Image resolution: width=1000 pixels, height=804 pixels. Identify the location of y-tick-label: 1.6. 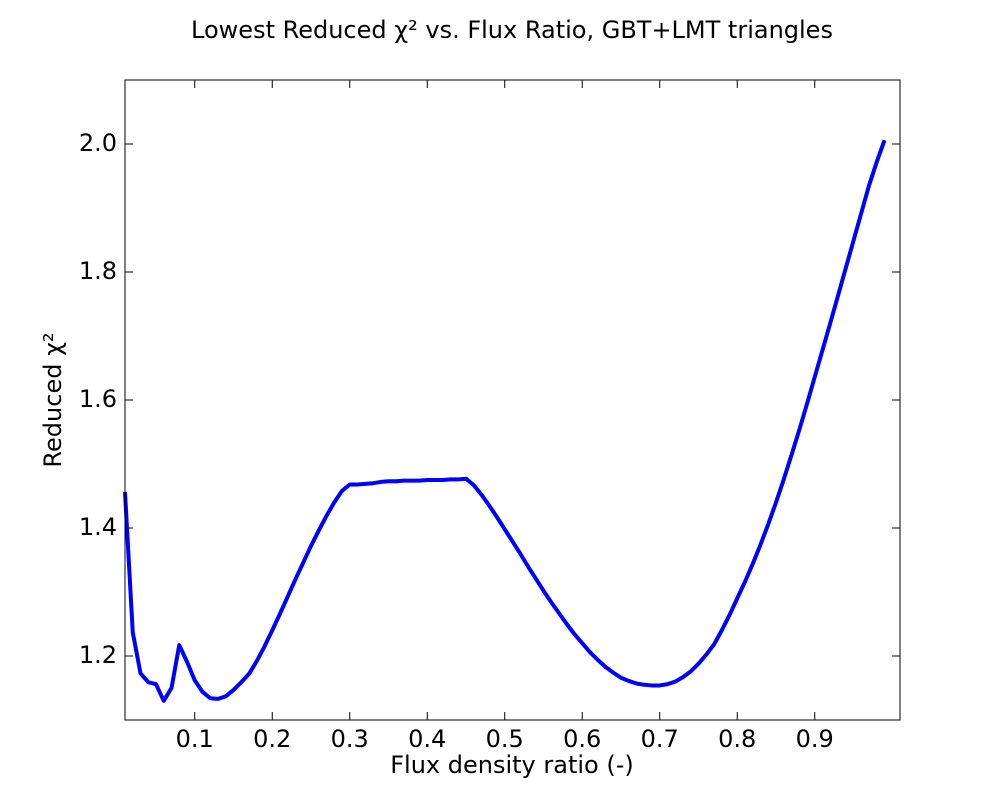
(98, 399).